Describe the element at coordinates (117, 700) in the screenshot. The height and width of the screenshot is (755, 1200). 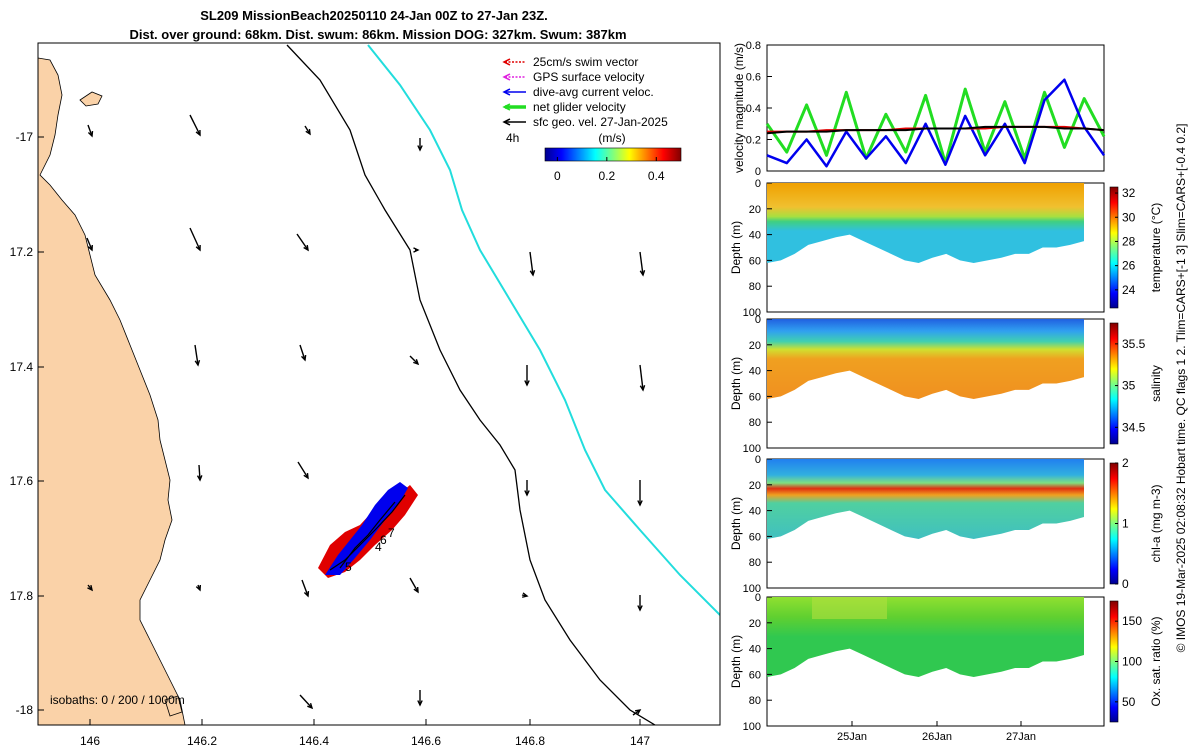
I see `isobaths-label: isobaths: 0 / 200 / 1000m` at that location.